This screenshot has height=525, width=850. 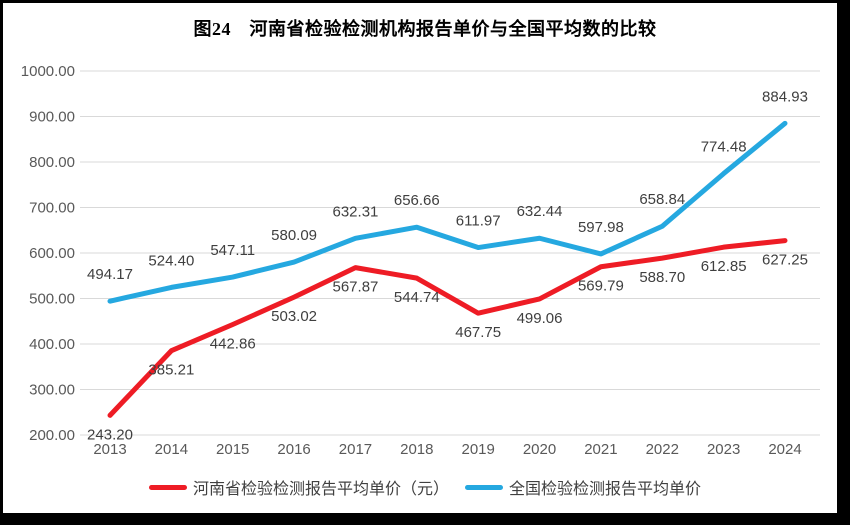 I want to click on x-axis-tick-label: 2024, so click(x=784, y=449).